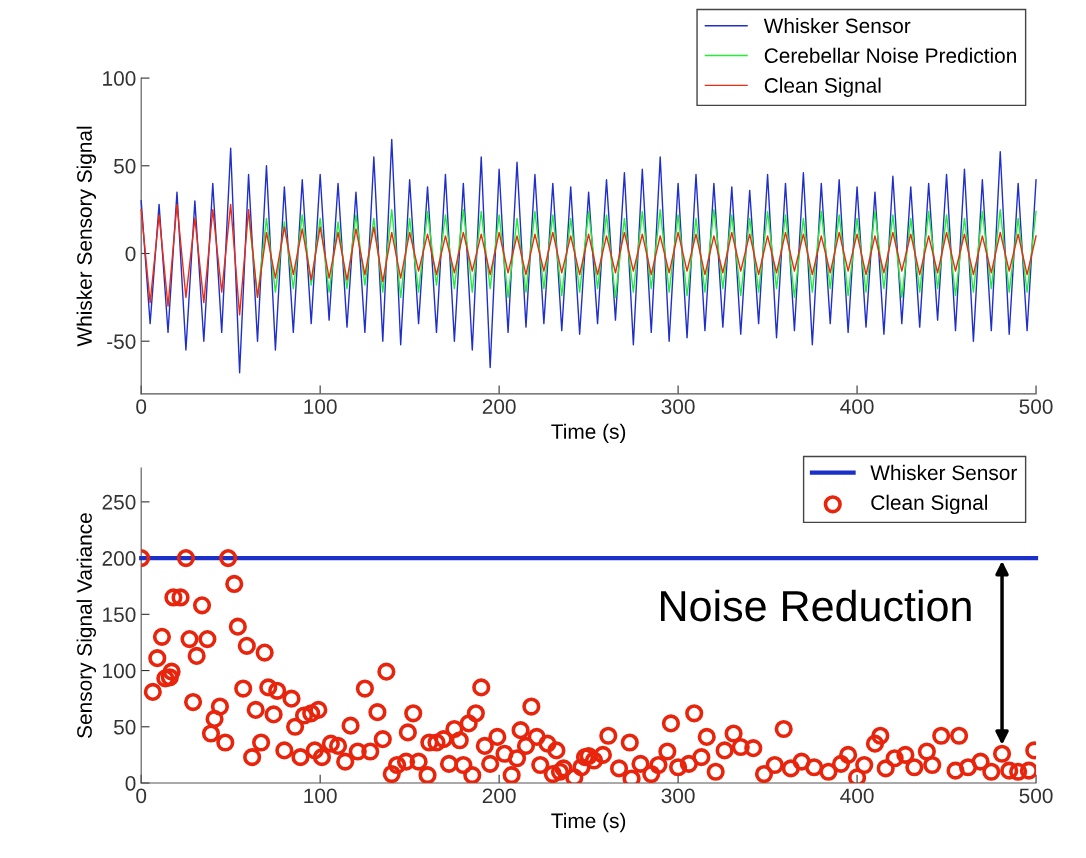 The image size is (1086, 858). I want to click on y-tick-label: -50, so click(121, 341).